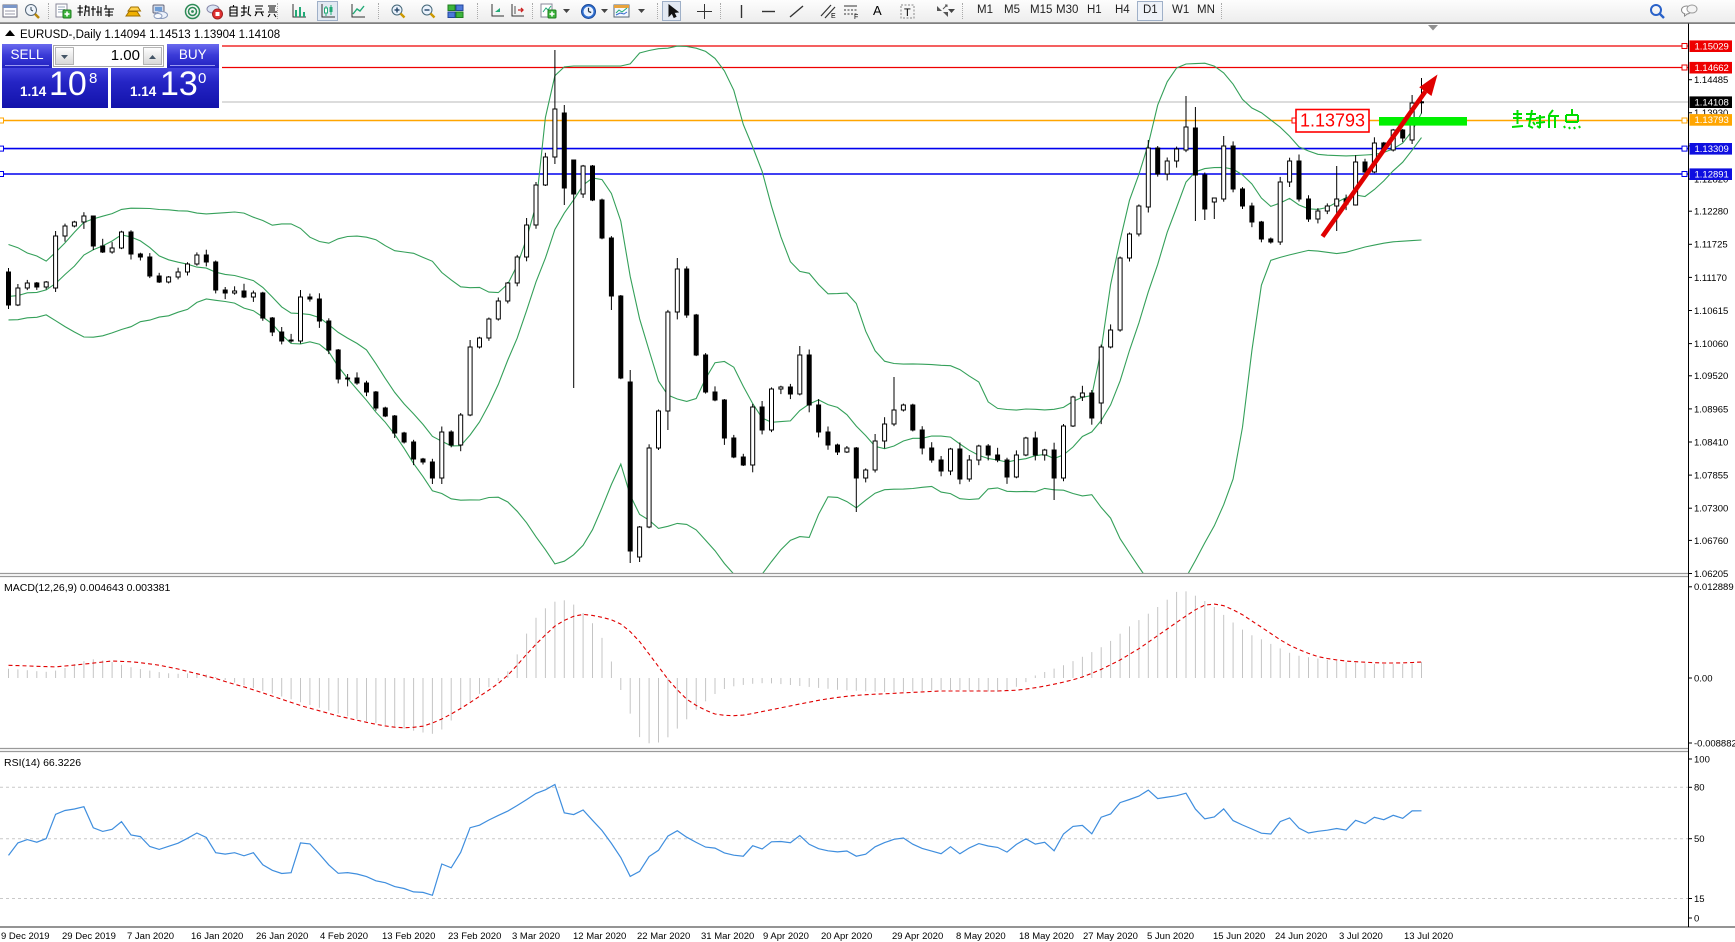  I want to click on svg-text: 1.14108, so click(1712, 103).